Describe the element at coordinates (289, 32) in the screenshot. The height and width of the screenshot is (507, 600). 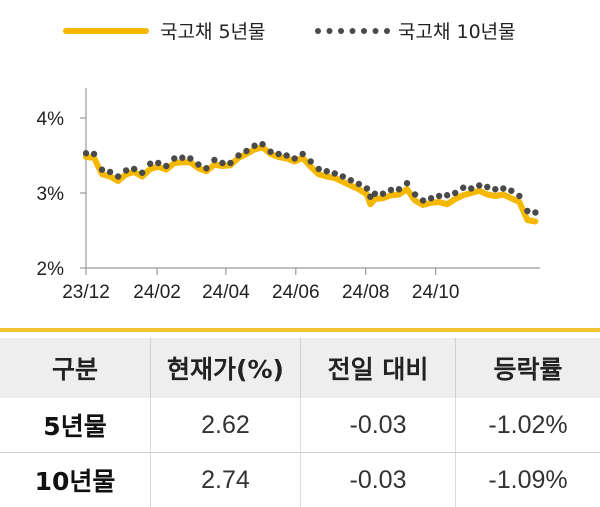
I see `legend: 국고채 5년물 국고채 10년물` at that location.